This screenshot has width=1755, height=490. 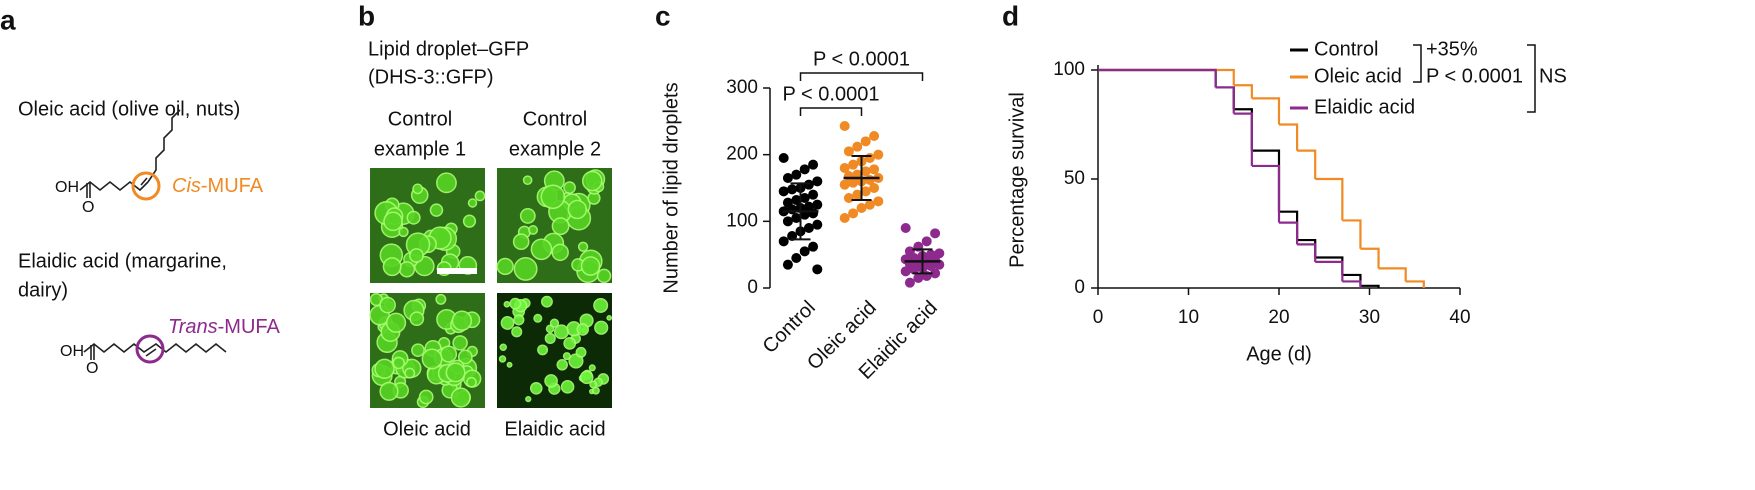 What do you see at coordinates (1452, 49) in the screenshot?
I see `annotation: +35%` at bounding box center [1452, 49].